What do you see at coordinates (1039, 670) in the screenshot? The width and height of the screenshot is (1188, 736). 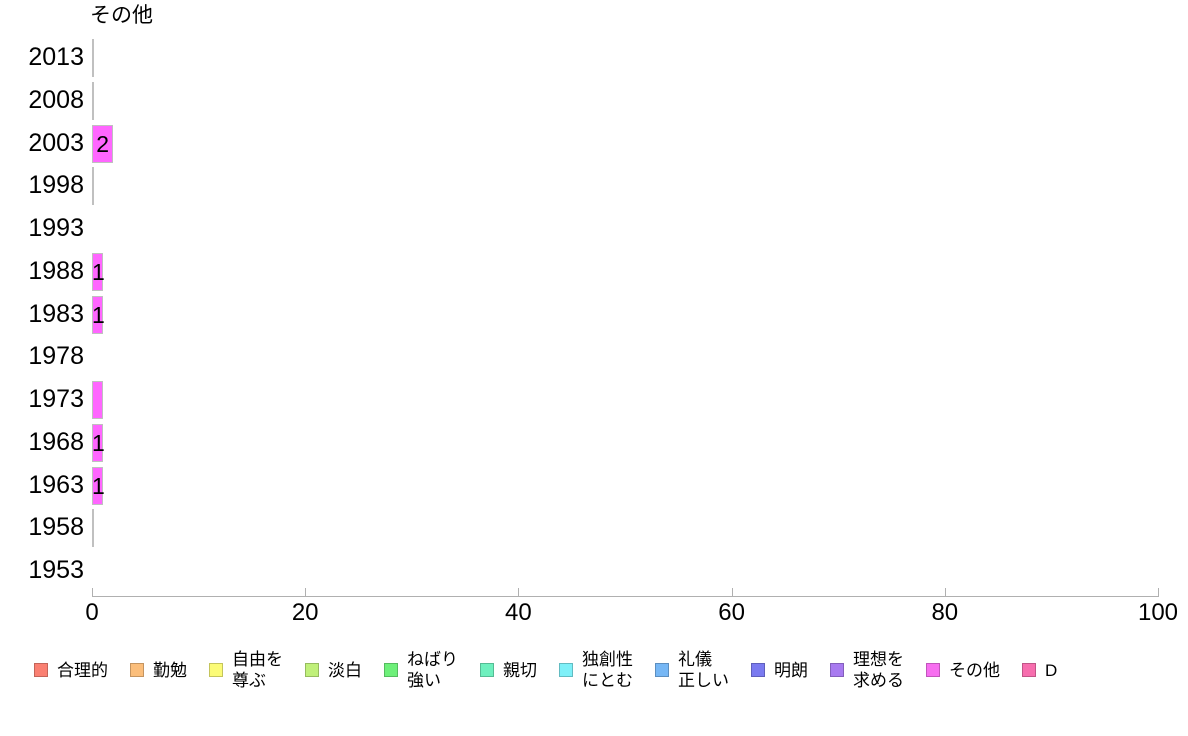 I see `legend-item: D` at bounding box center [1039, 670].